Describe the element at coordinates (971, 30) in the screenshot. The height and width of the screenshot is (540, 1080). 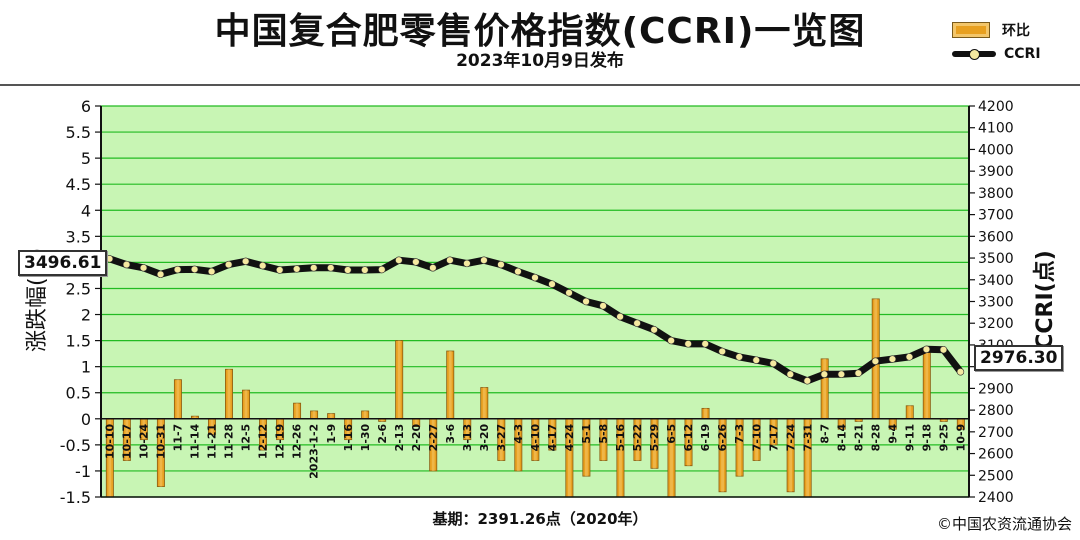
I see `bar-swatch-icon` at that location.